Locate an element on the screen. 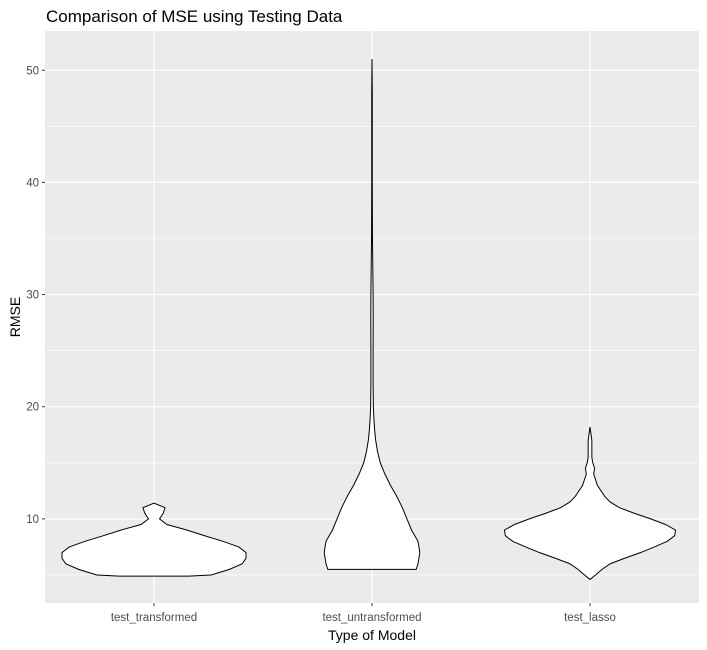 This screenshot has width=707, height=650. chart-title: Comparison of MSE using Testing Data is located at coordinates (194, 16).